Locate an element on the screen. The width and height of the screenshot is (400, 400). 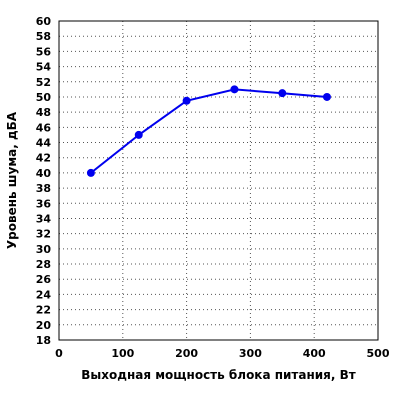
y-tick-label: 32 is located at coordinates (43, 234).